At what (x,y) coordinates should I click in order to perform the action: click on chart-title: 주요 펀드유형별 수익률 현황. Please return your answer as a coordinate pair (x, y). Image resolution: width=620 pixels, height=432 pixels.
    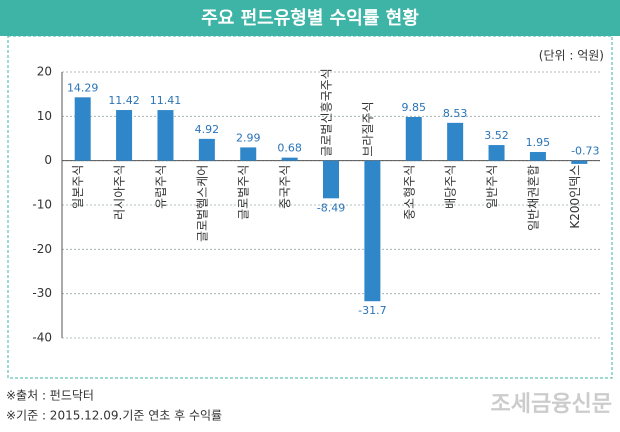
    Looking at the image, I should click on (310, 18).